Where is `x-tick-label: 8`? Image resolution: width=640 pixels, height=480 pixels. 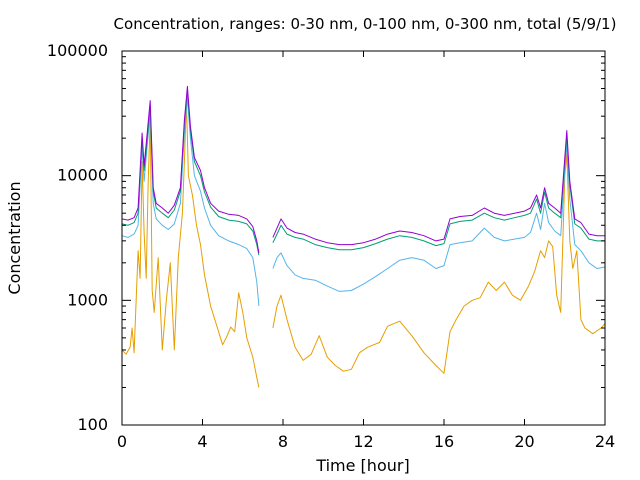 x-tick-label: 8 is located at coordinates (283, 441).